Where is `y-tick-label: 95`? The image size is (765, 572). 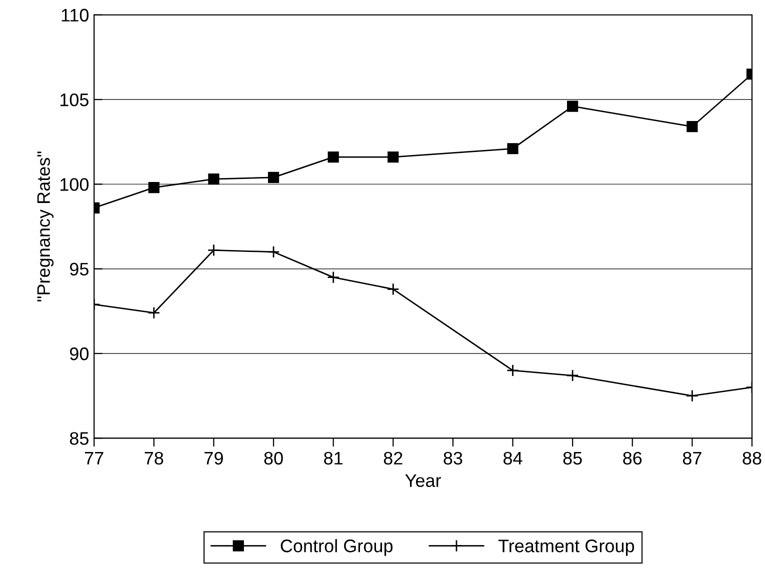
y-tick-label: 95 is located at coordinates (79, 269).